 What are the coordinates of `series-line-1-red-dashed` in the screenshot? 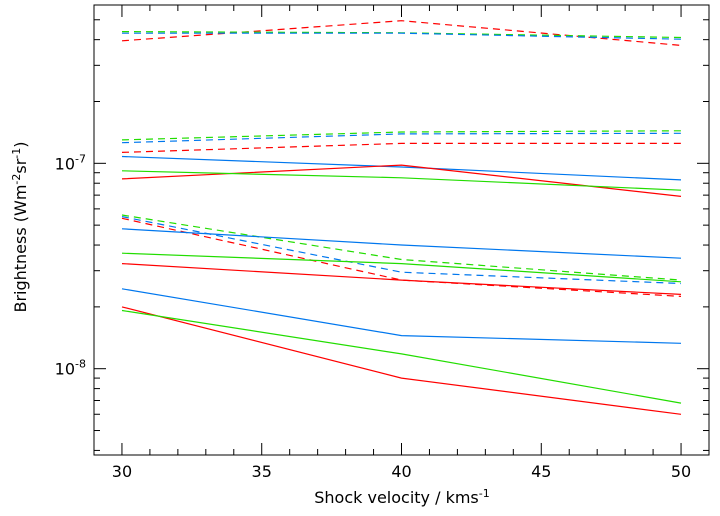 It's located at (401, 33).